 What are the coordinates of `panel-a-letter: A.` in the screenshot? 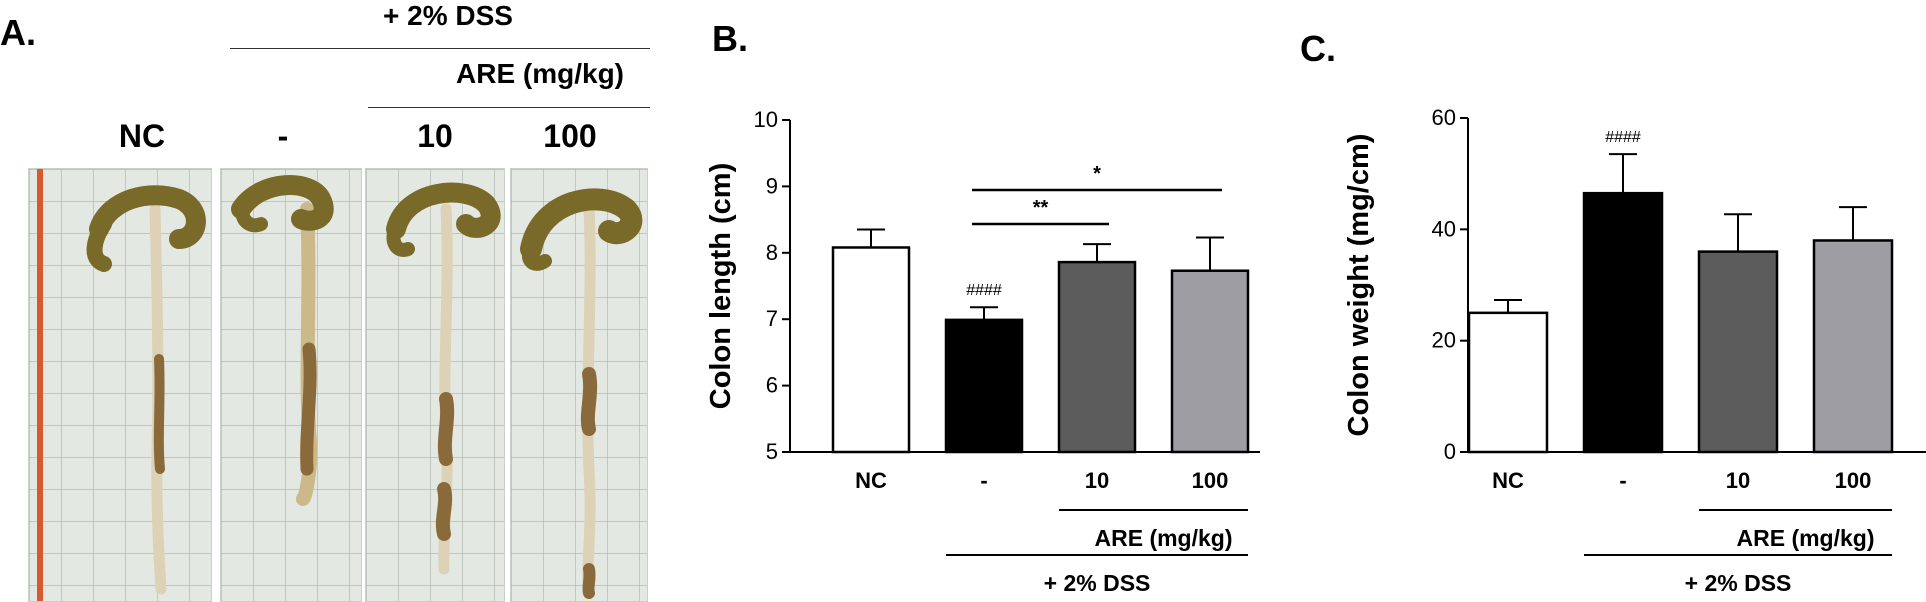 It's located at (18, 32).